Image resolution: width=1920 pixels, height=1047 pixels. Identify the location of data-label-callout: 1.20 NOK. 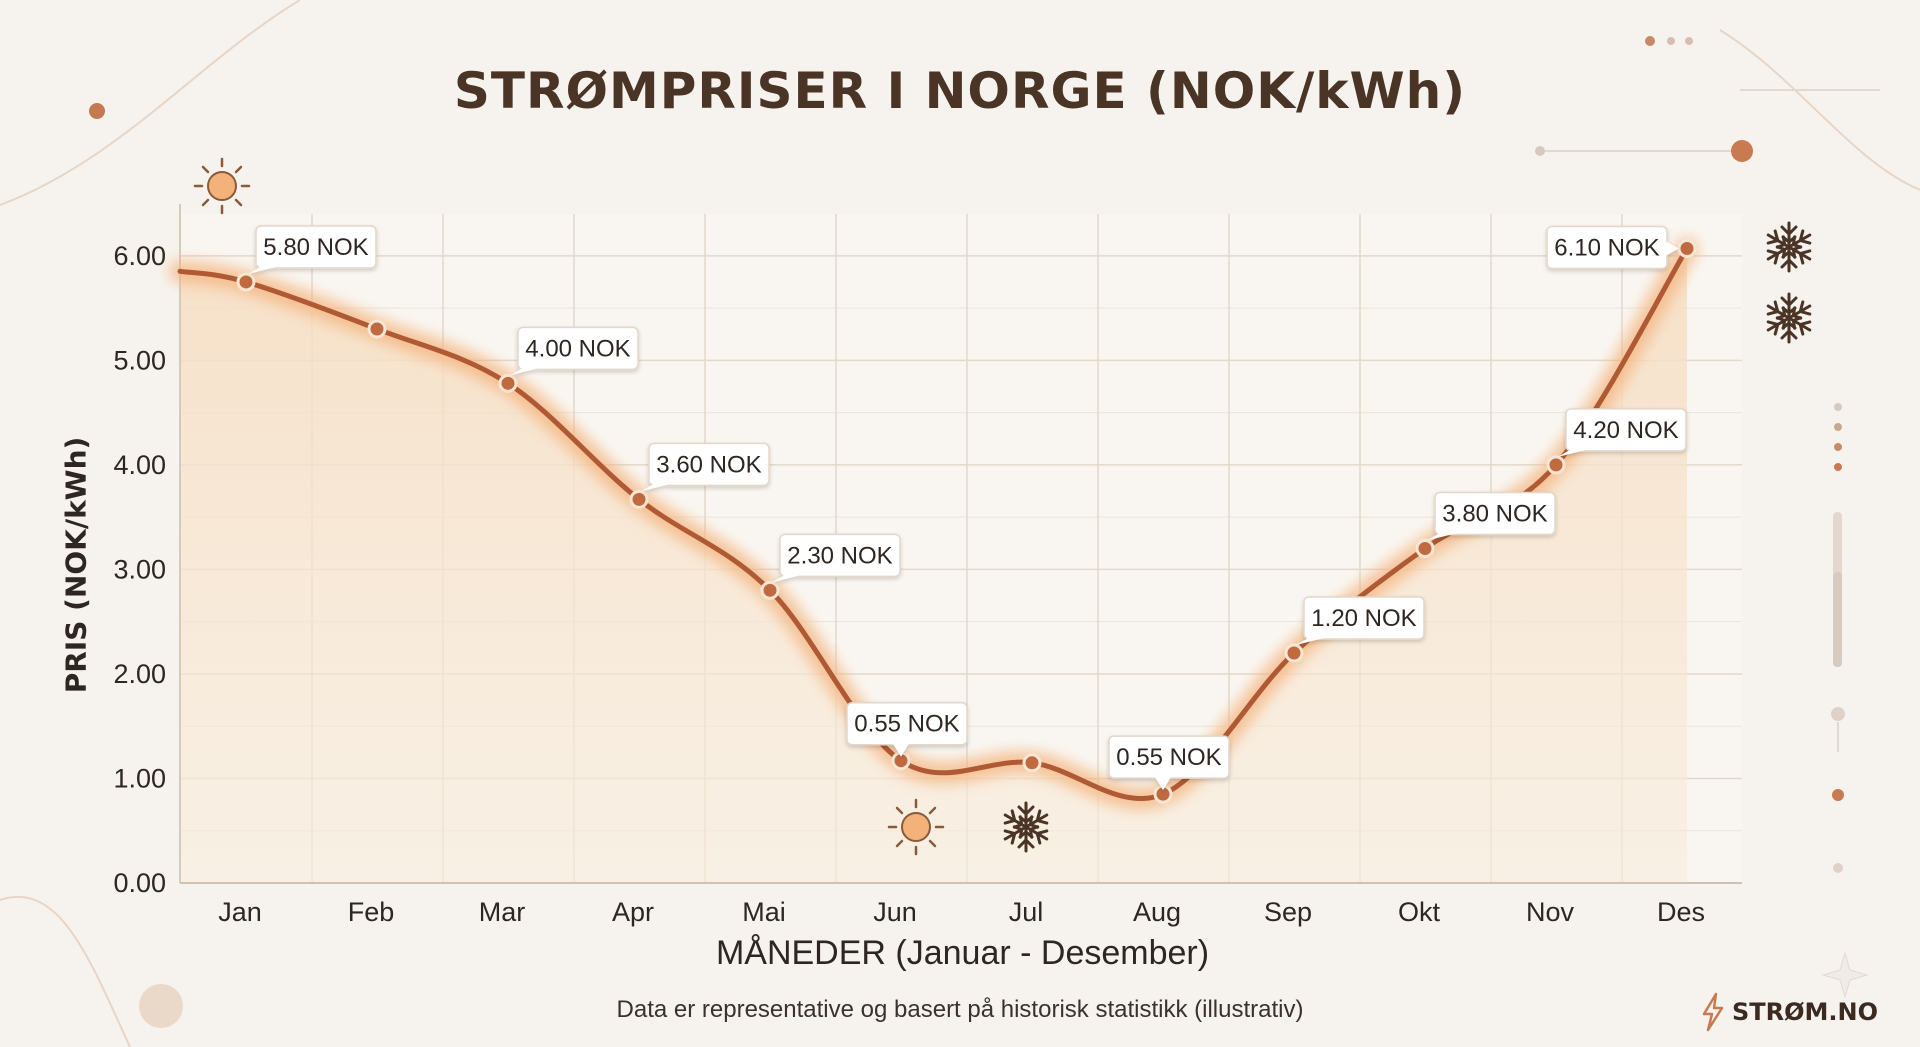
(1360, 621).